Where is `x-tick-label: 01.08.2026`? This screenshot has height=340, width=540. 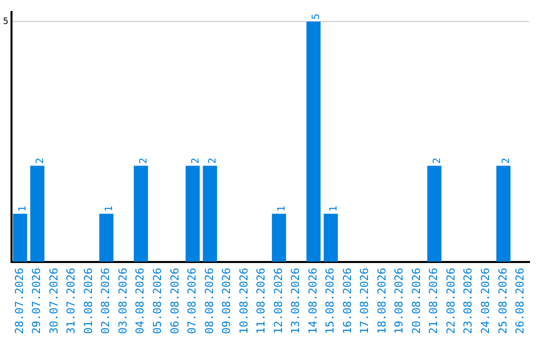 x-tick-label: 01.08.2026 is located at coordinates (88, 301).